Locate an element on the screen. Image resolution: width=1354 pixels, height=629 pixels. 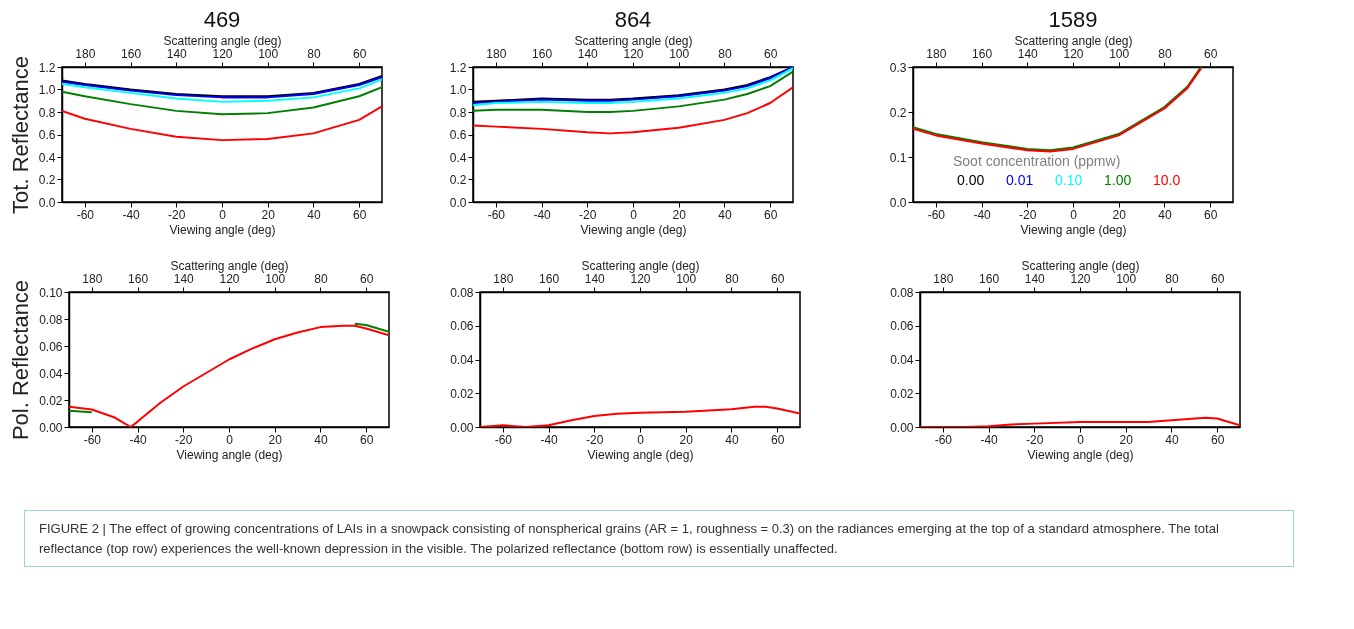
y-tick-label: 0.3 is located at coordinates (898, 67).